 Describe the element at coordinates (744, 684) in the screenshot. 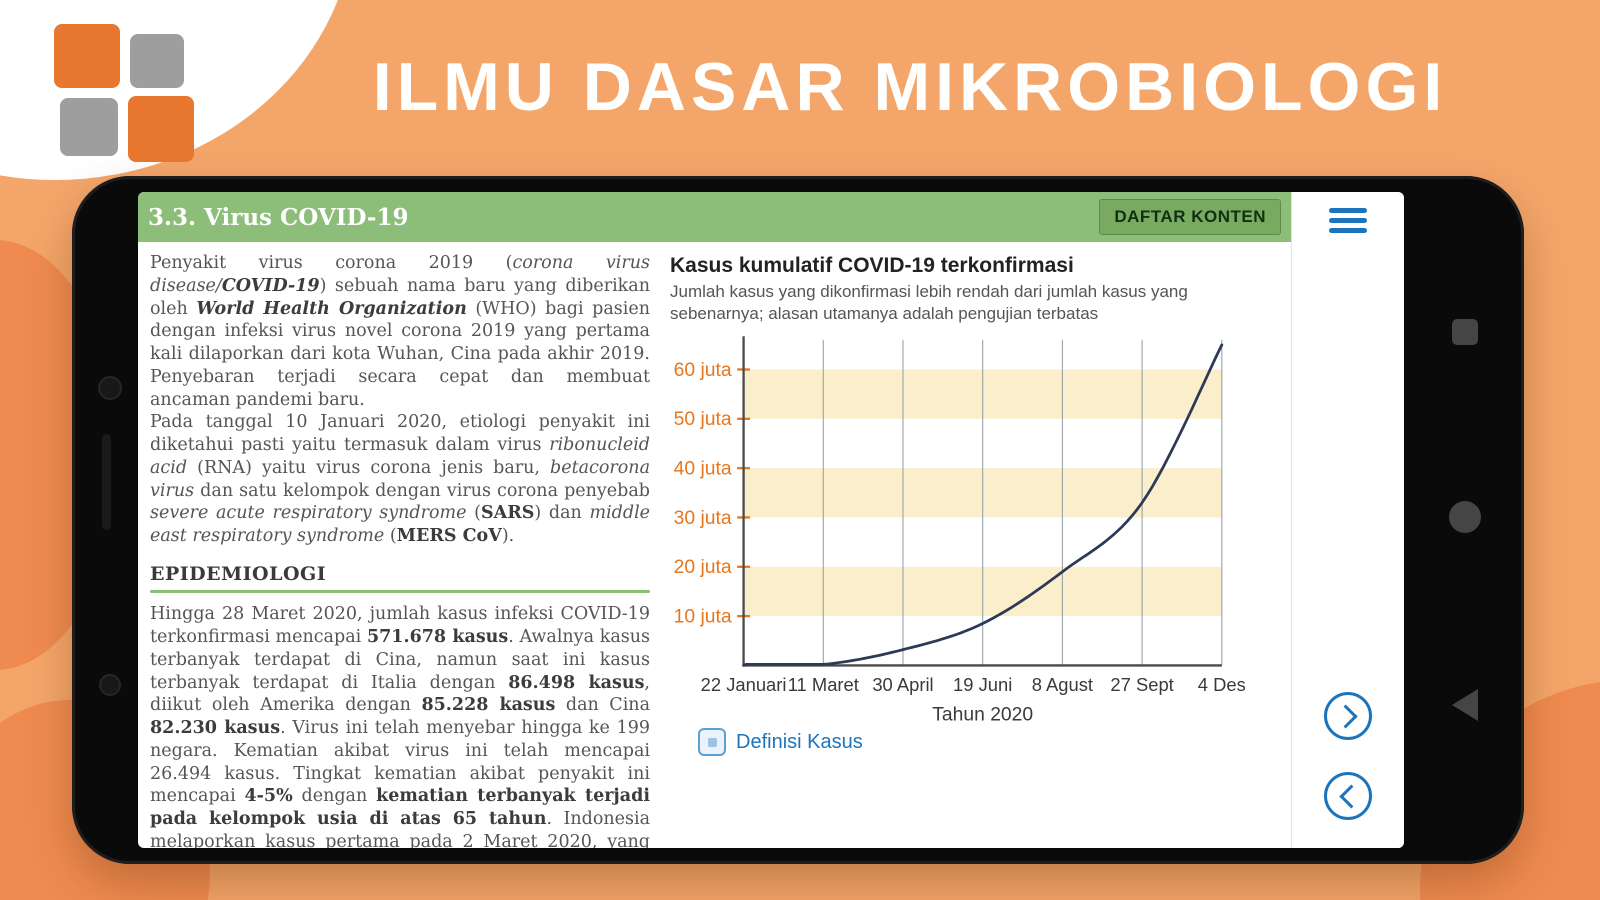

I see `svg-text: 22 Januari` at that location.